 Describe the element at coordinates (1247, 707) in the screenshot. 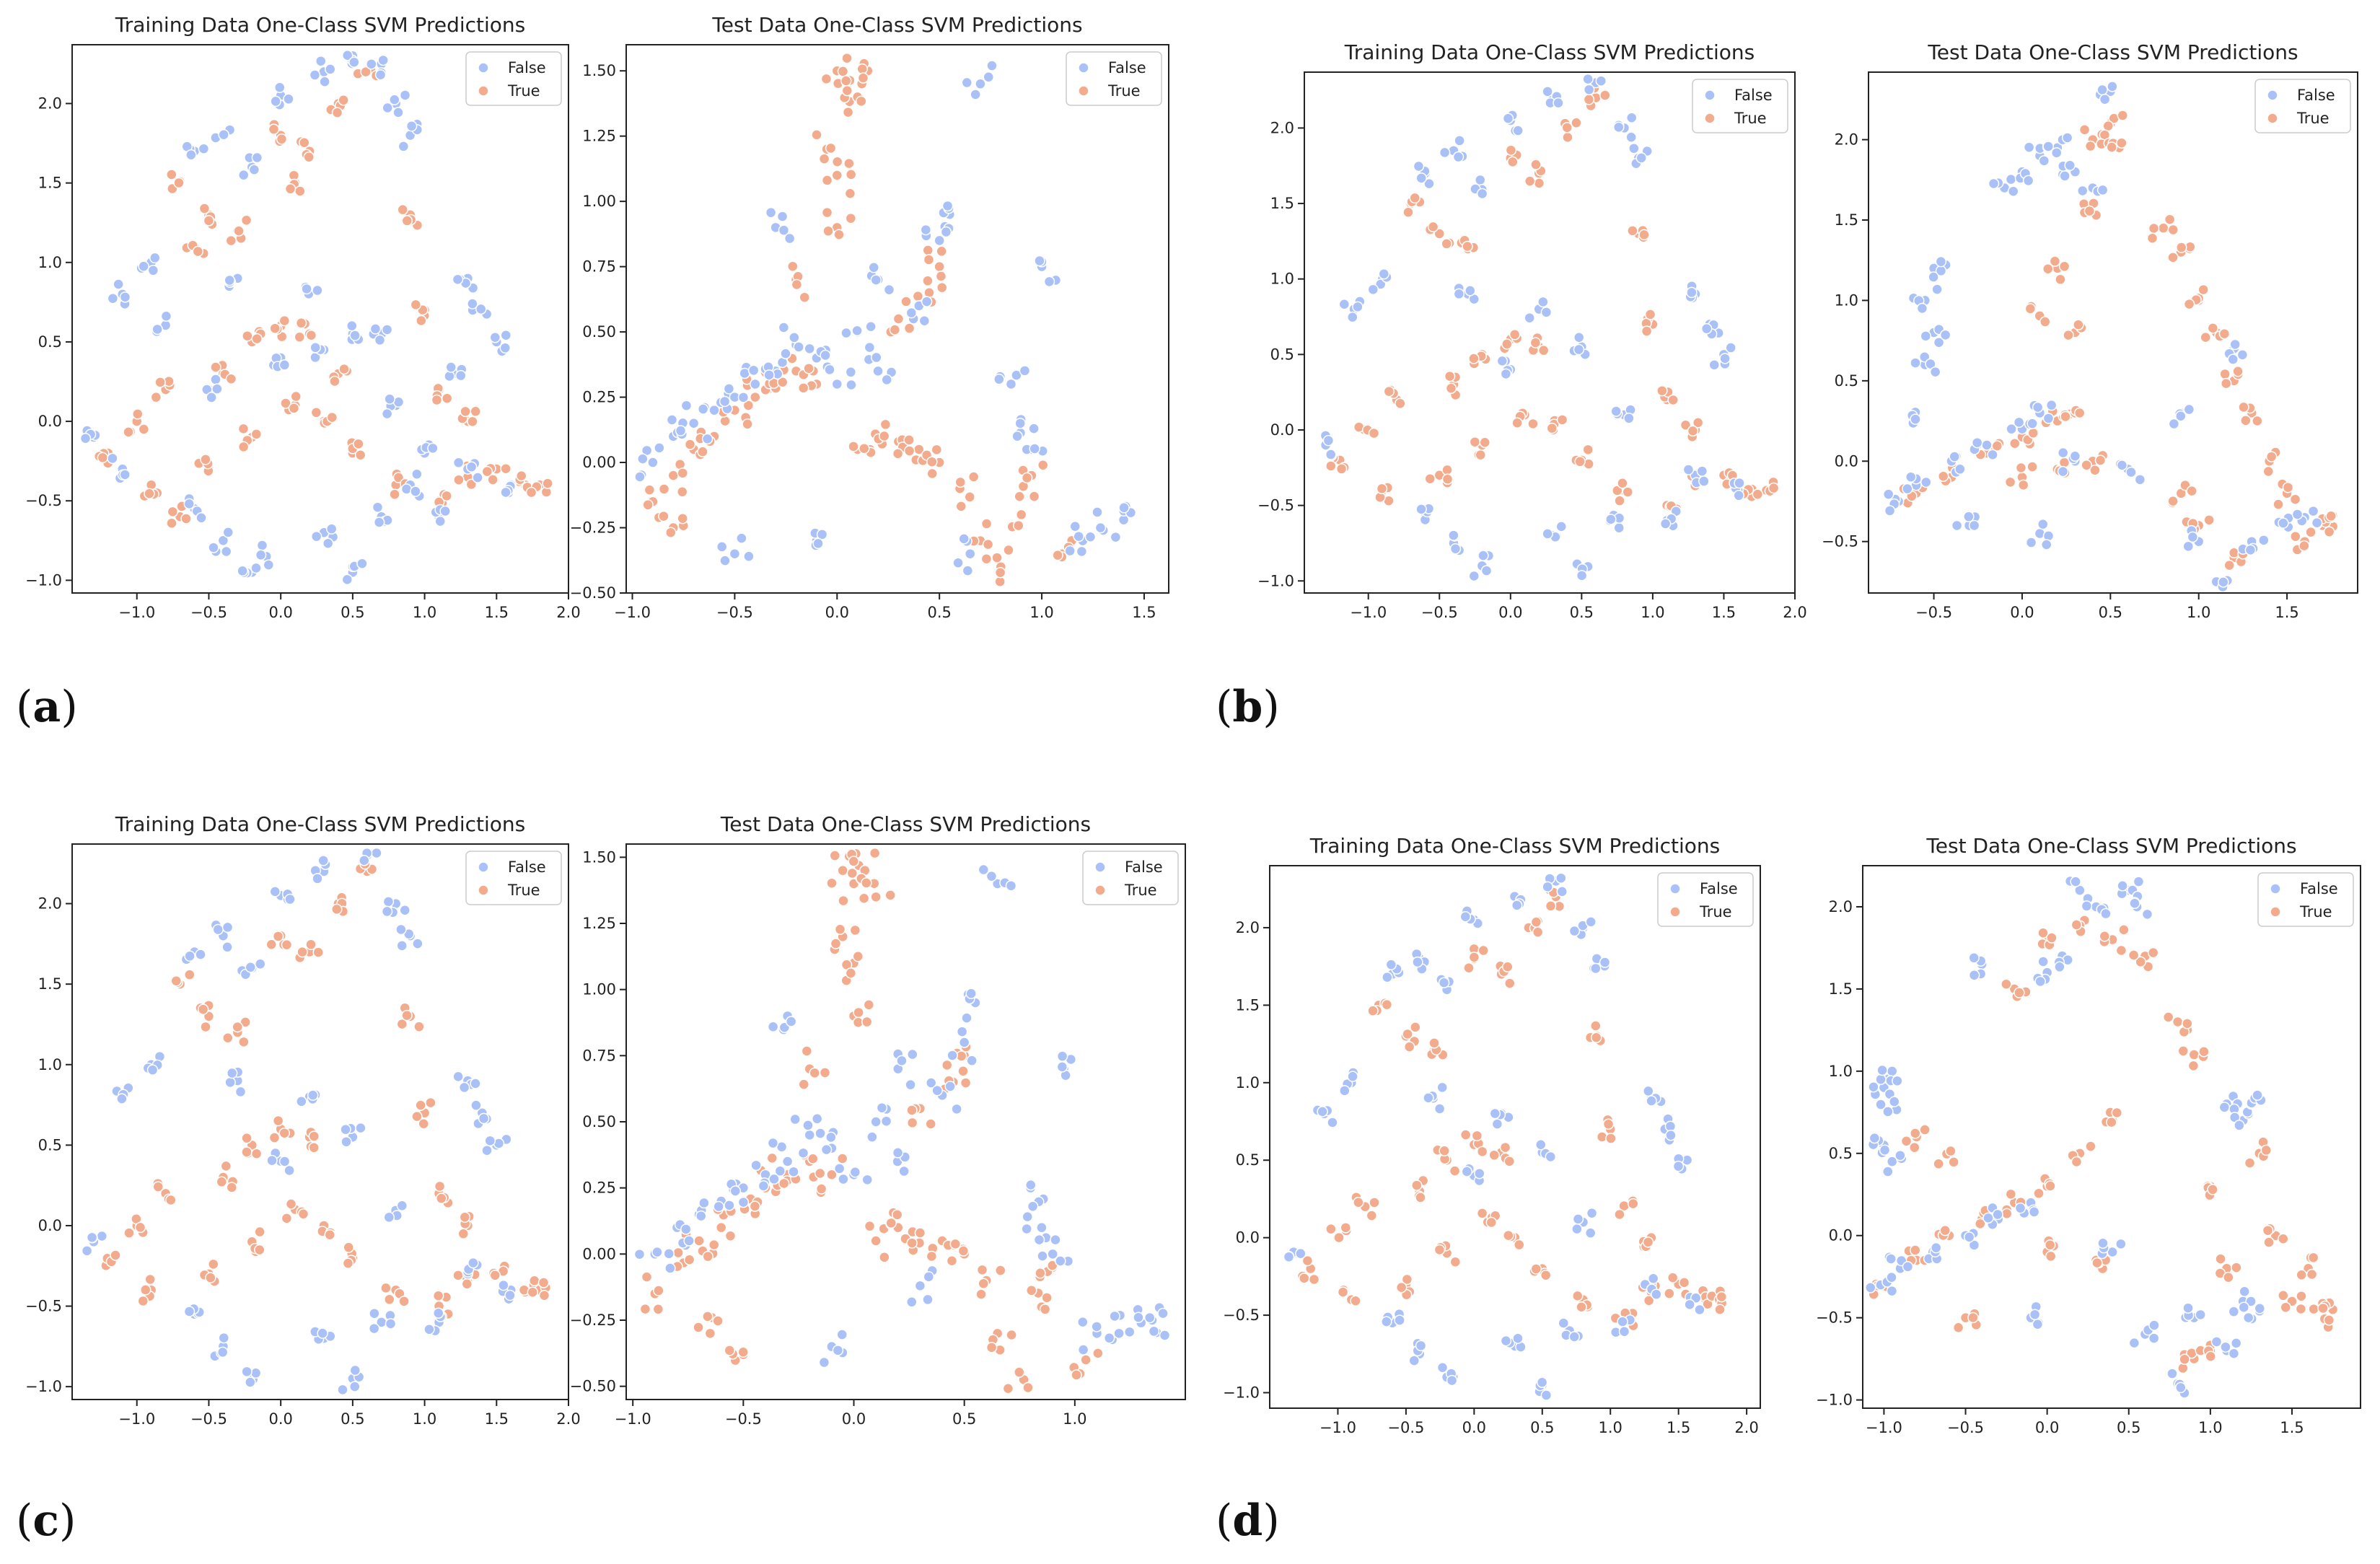

I see `panel-label-b-letter: b` at that location.